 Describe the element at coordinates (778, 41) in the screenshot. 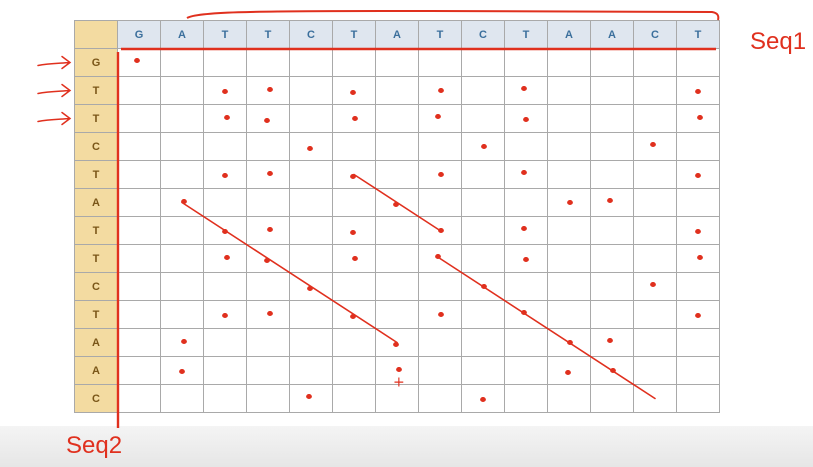

I see `seq1-label: Seq1` at that location.